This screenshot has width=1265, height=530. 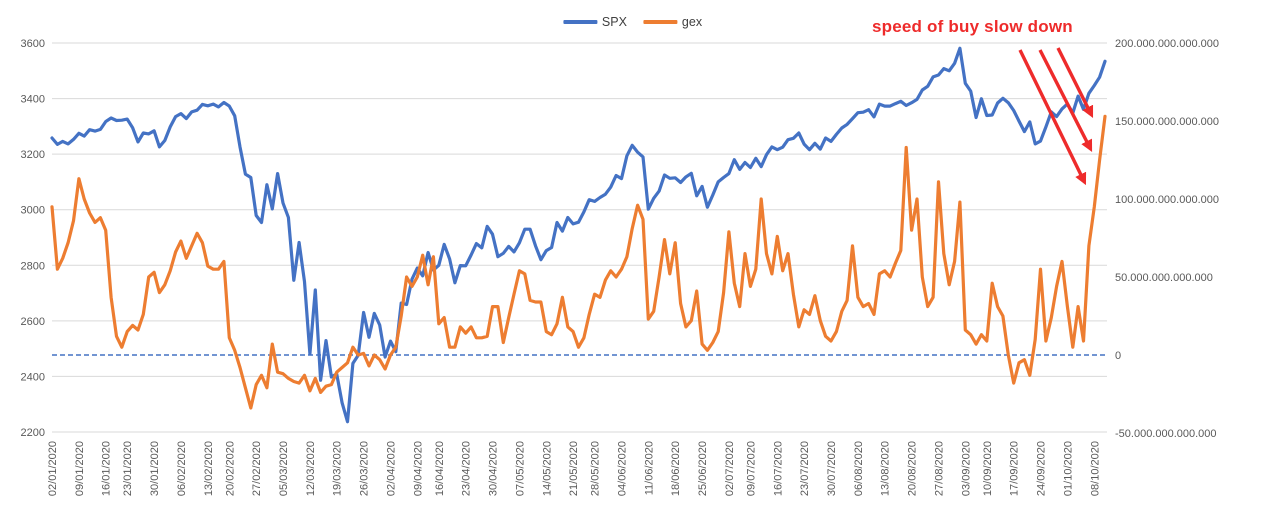 I want to click on left-axis-tick: 3400, so click(x=33, y=100).